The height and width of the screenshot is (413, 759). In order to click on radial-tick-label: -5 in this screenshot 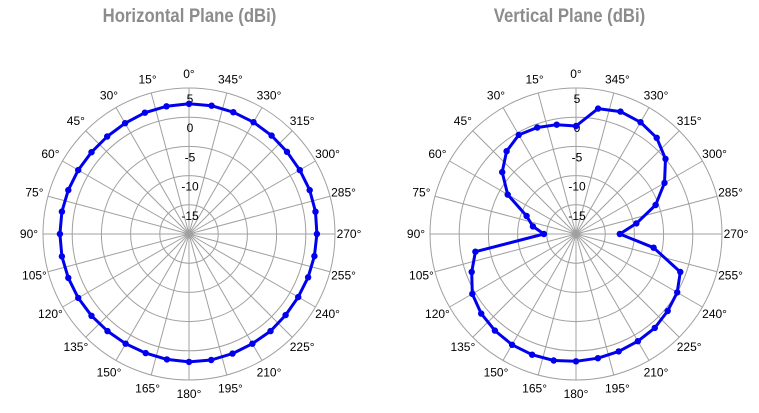, I will do `click(190, 157)`.